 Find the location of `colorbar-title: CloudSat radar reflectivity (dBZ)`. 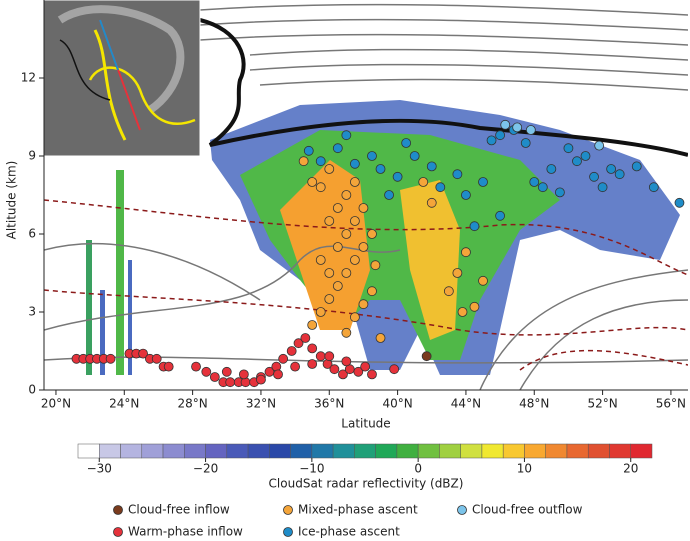

colorbar-title: CloudSat radar reflectivity (dBZ) is located at coordinates (366, 484).